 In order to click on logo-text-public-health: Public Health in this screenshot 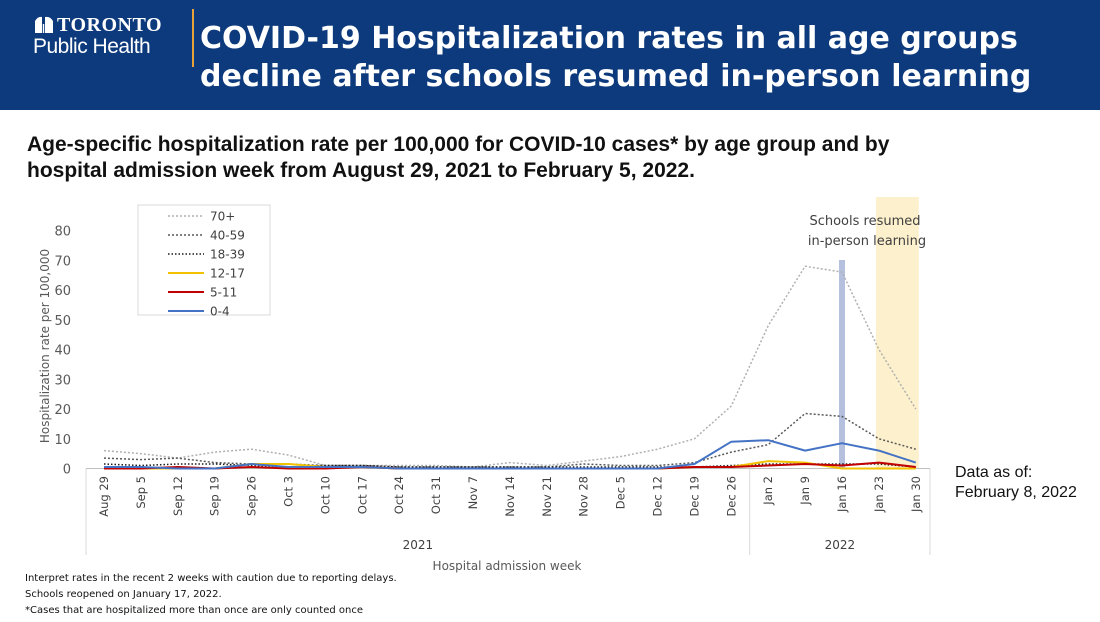, I will do `click(92, 46)`.